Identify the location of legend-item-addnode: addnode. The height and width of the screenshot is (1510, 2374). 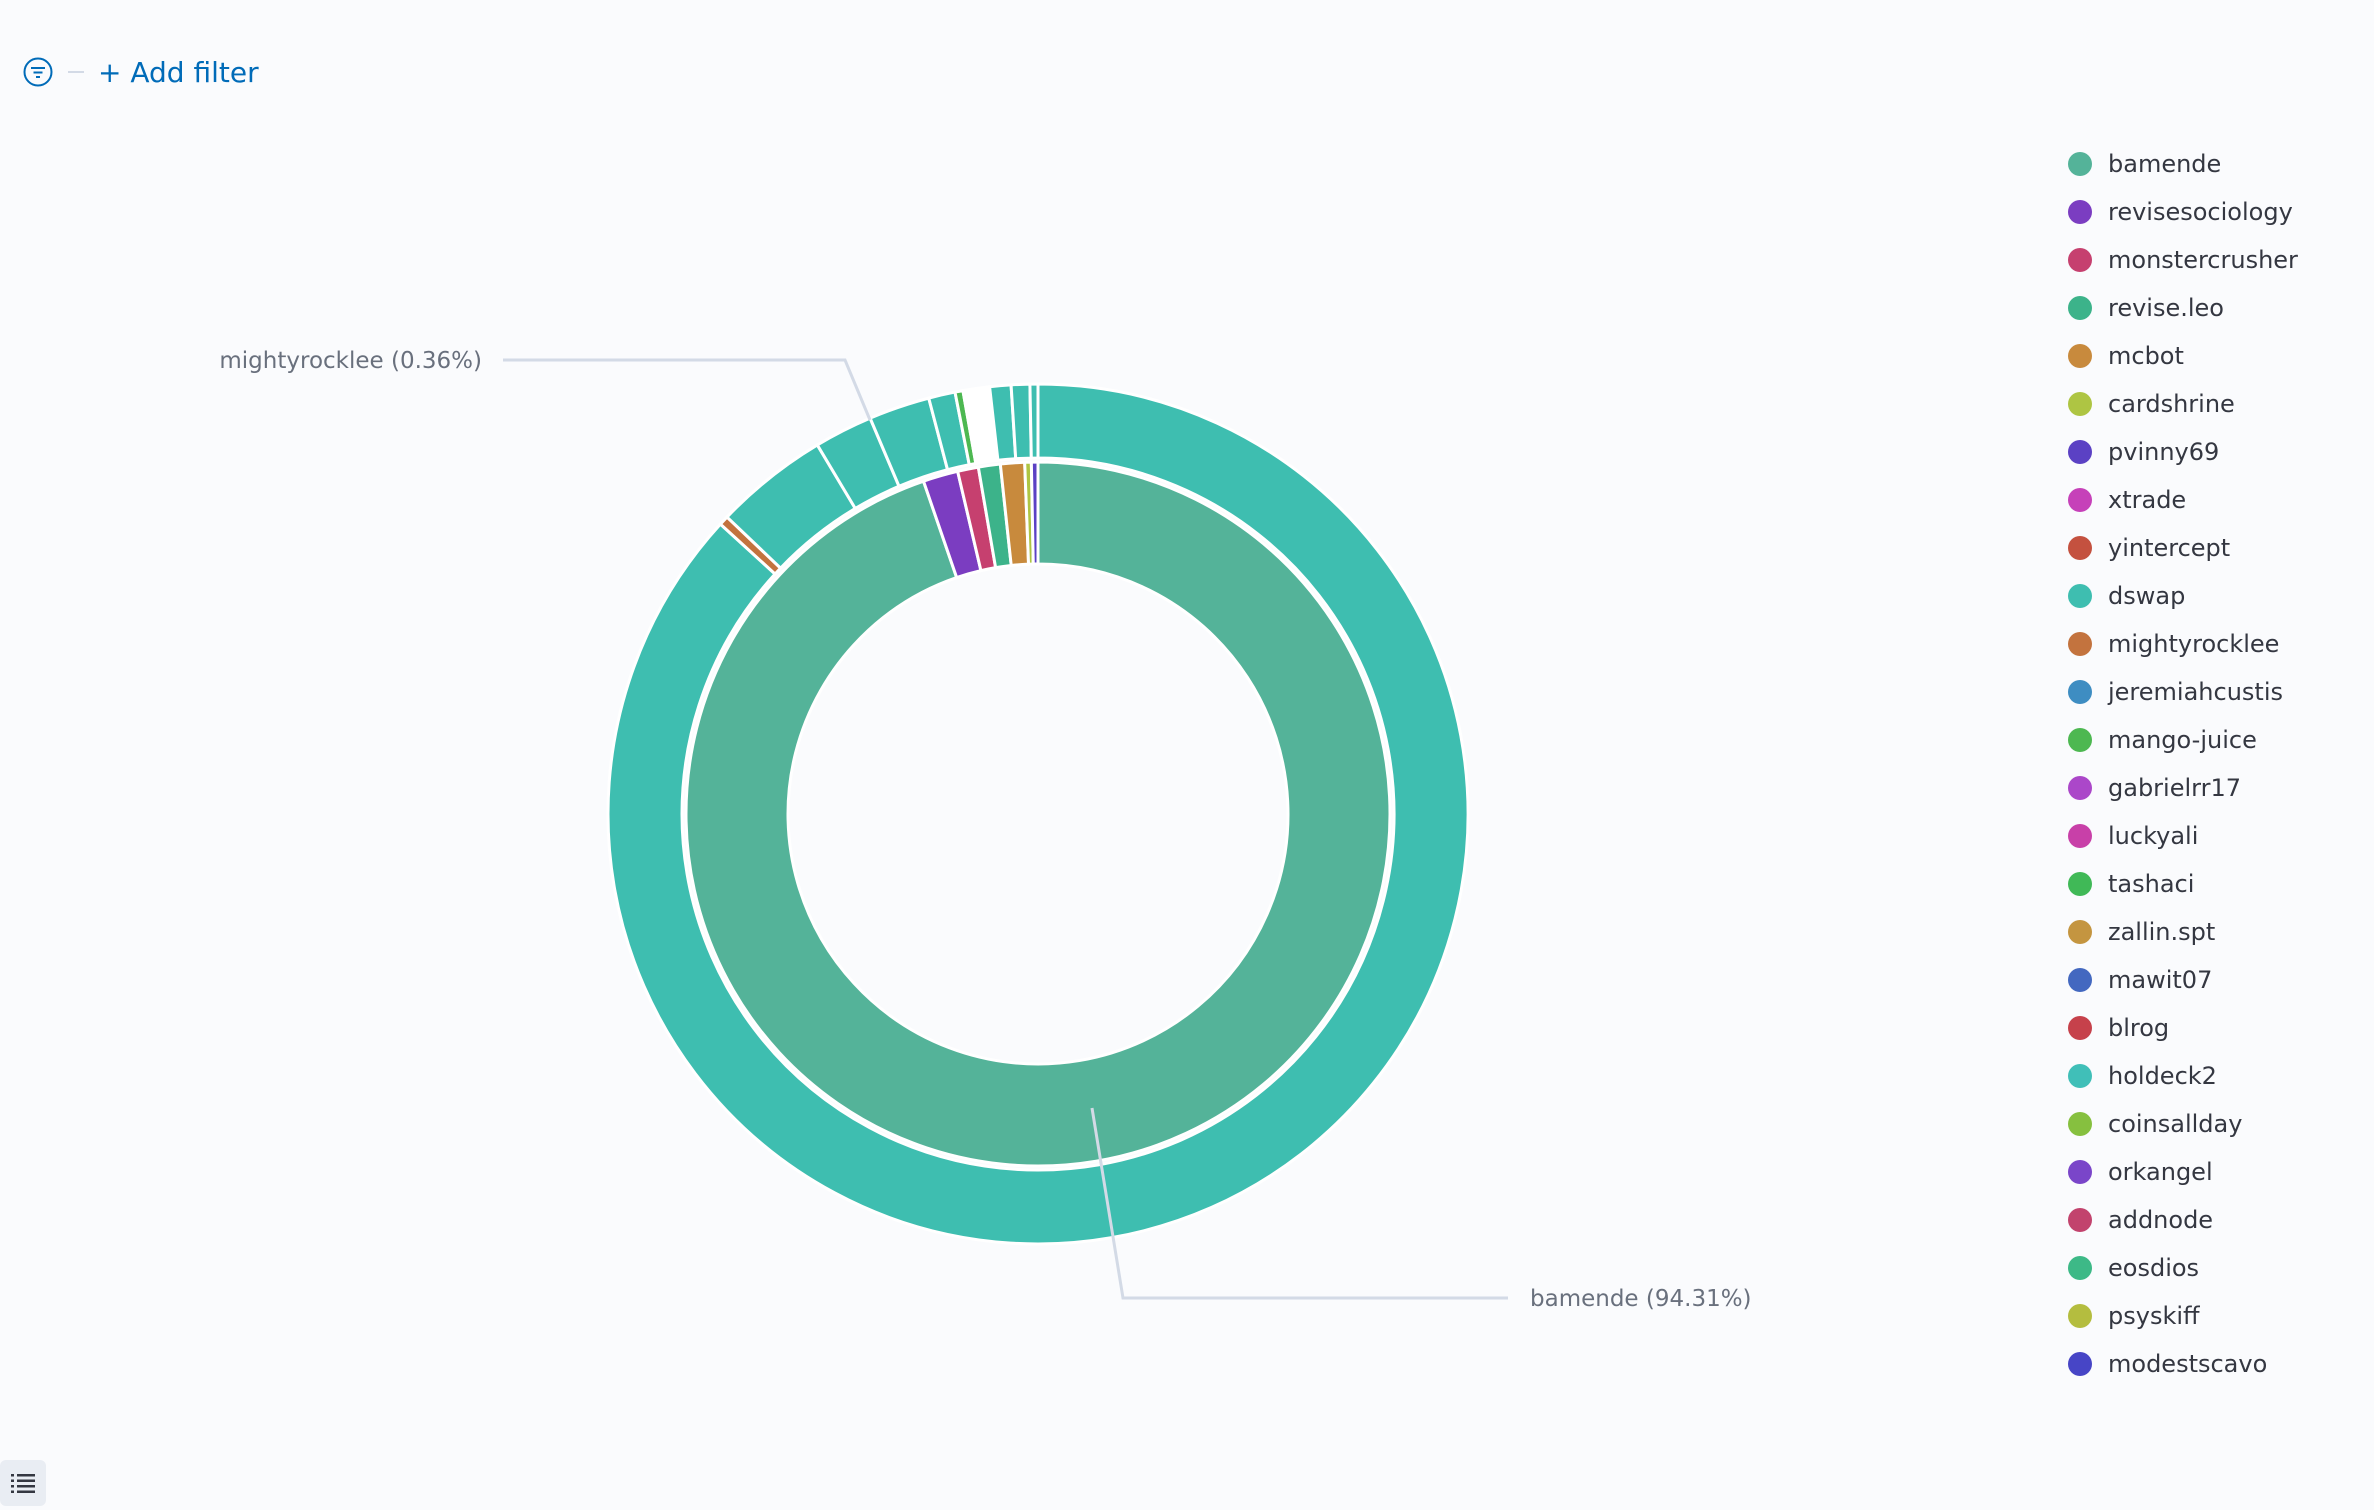
(2218, 1220).